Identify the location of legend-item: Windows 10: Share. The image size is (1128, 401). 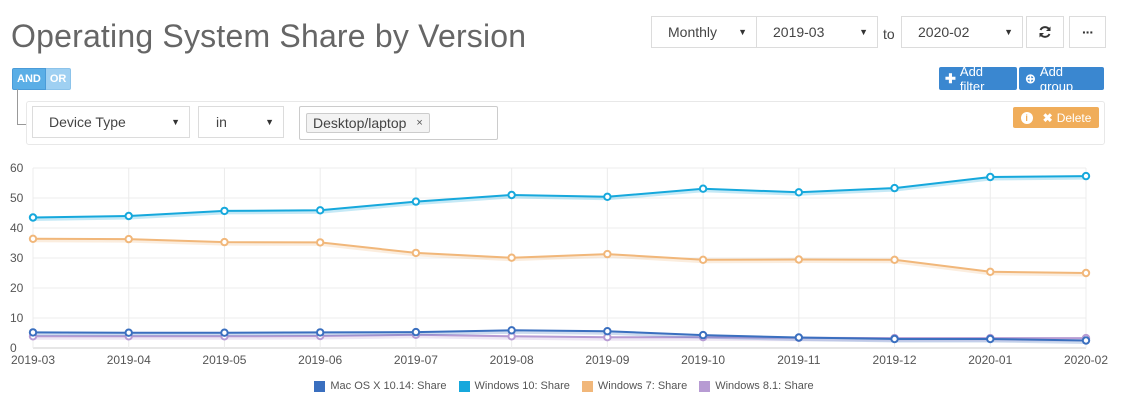
(514, 386).